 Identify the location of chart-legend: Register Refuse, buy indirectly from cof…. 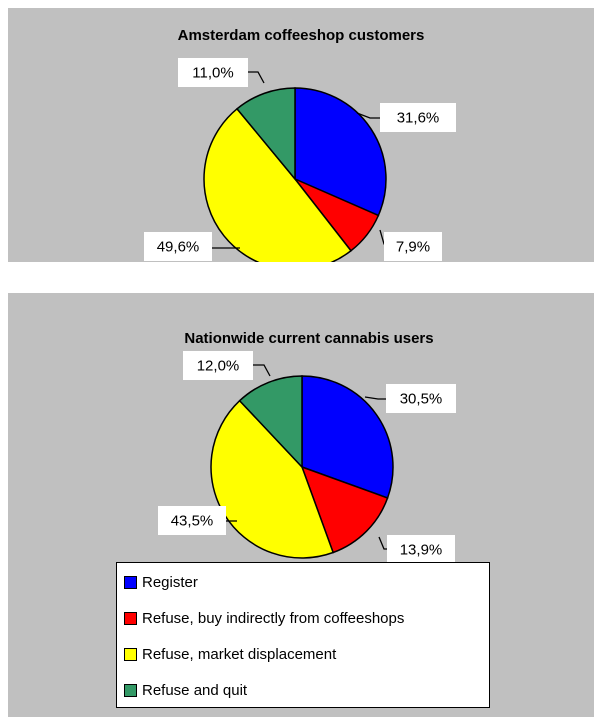
(303, 635).